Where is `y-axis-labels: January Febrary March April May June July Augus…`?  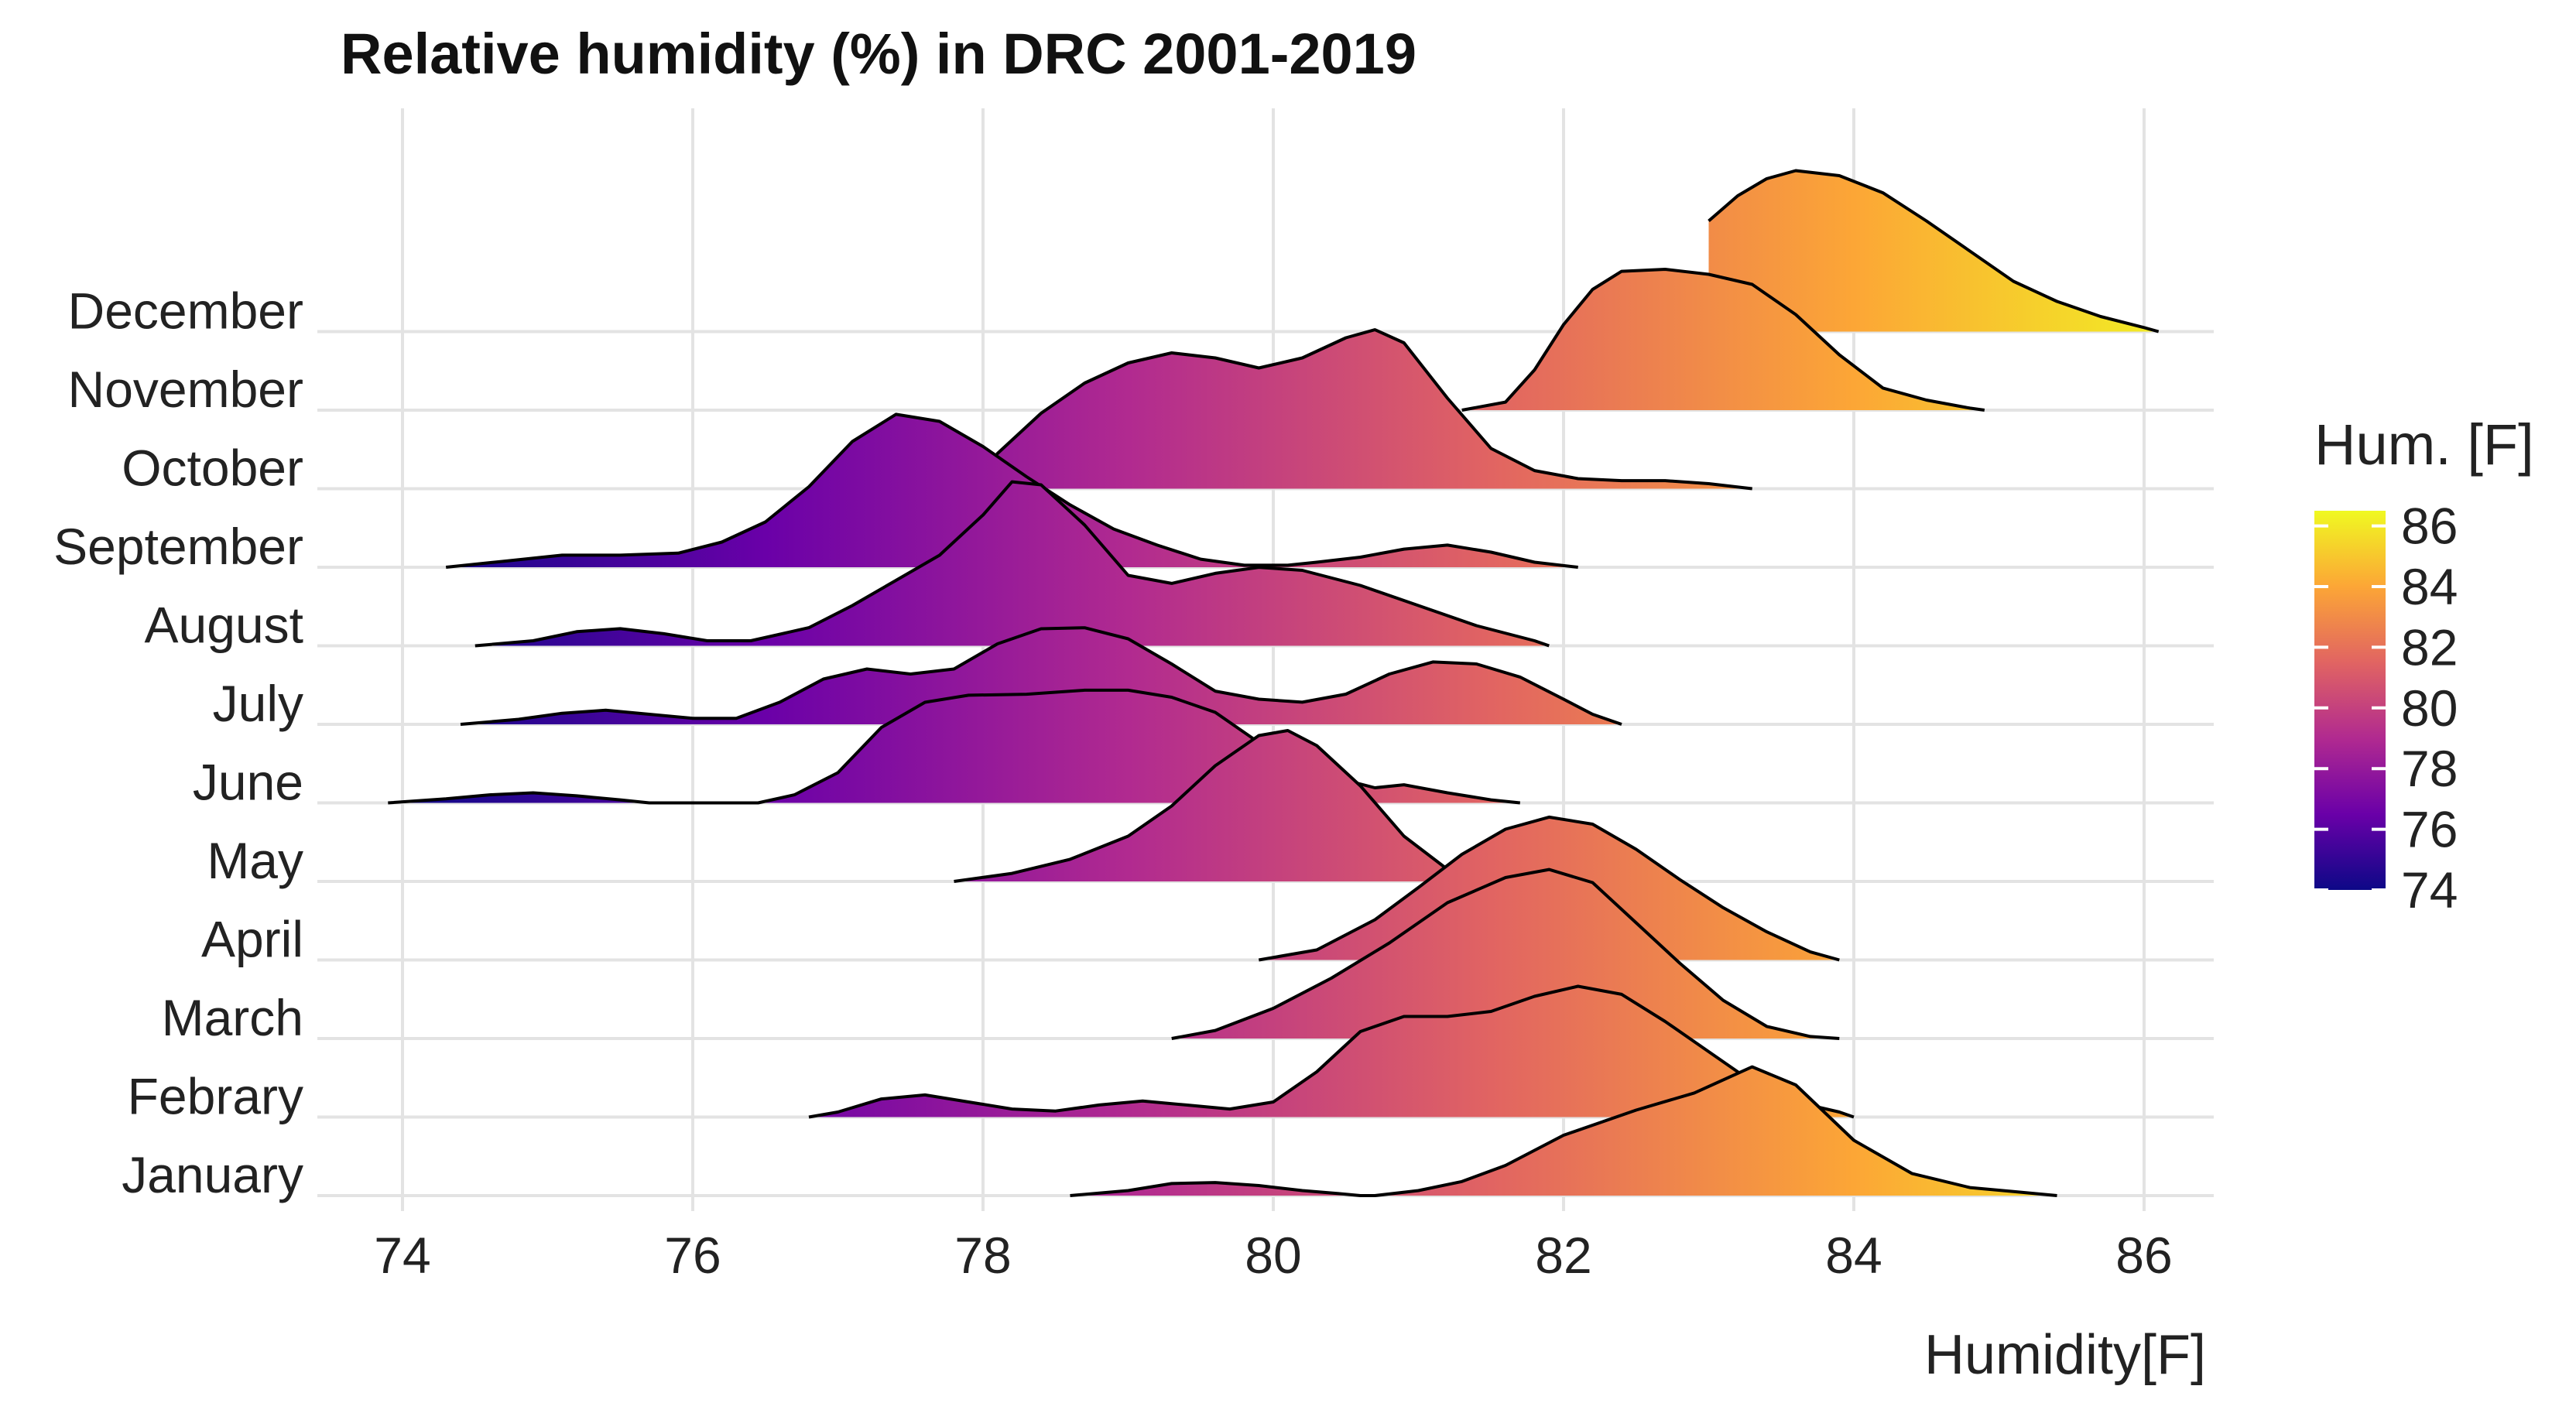
y-axis-labels: January Febrary March April May June July Augus… is located at coordinates (178, 743).